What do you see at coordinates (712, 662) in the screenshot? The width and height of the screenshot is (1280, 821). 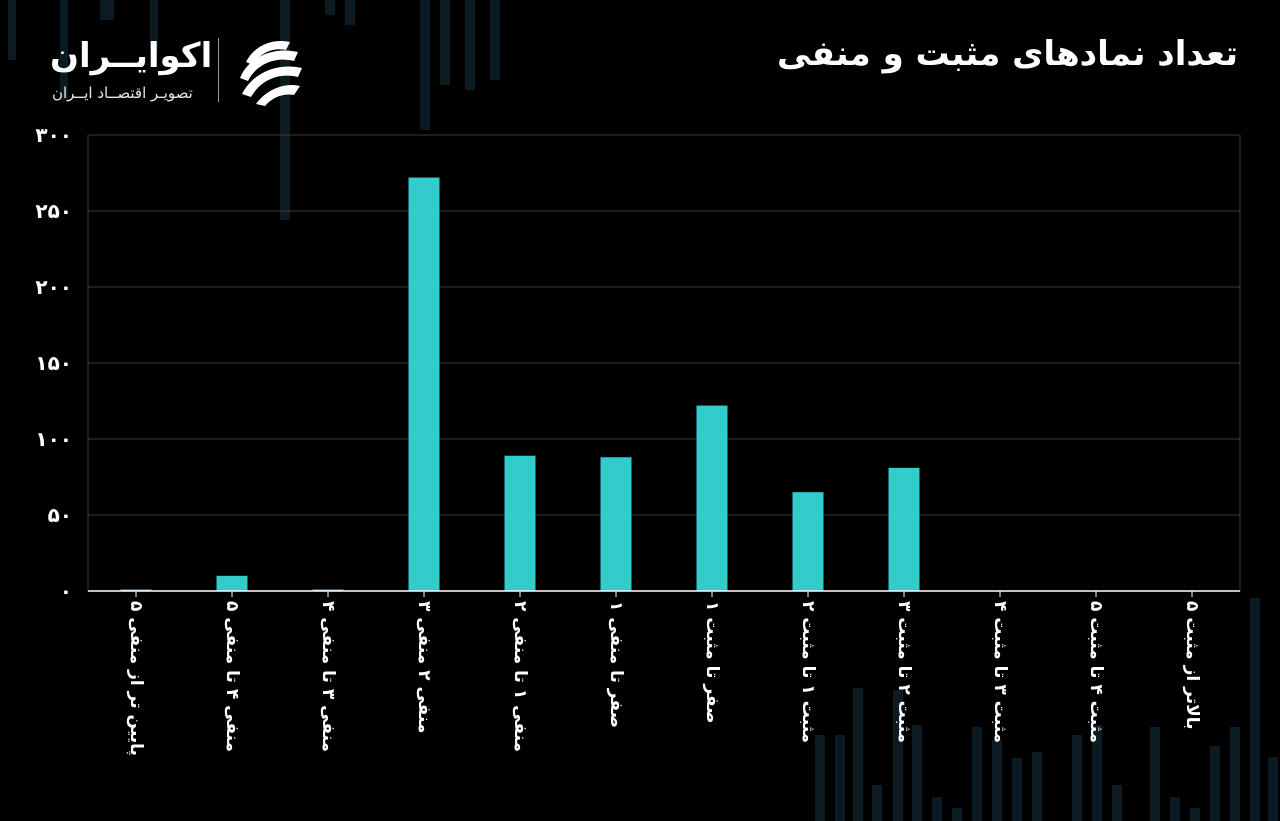 I see `x-tick-label: صفر تا مثبت ۱` at bounding box center [712, 662].